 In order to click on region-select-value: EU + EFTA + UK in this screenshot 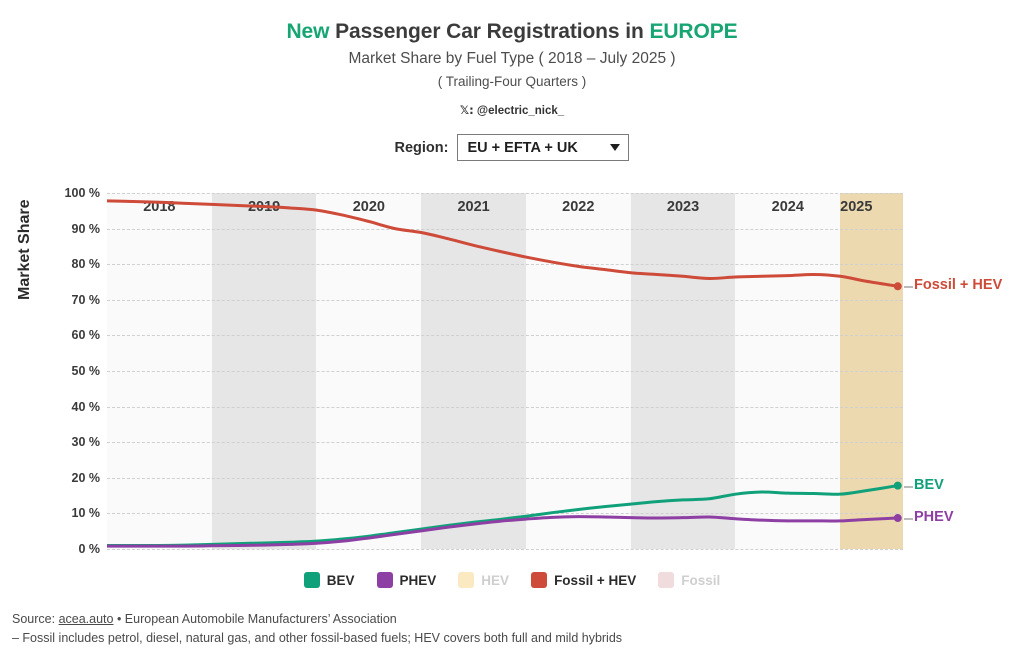, I will do `click(522, 147)`.